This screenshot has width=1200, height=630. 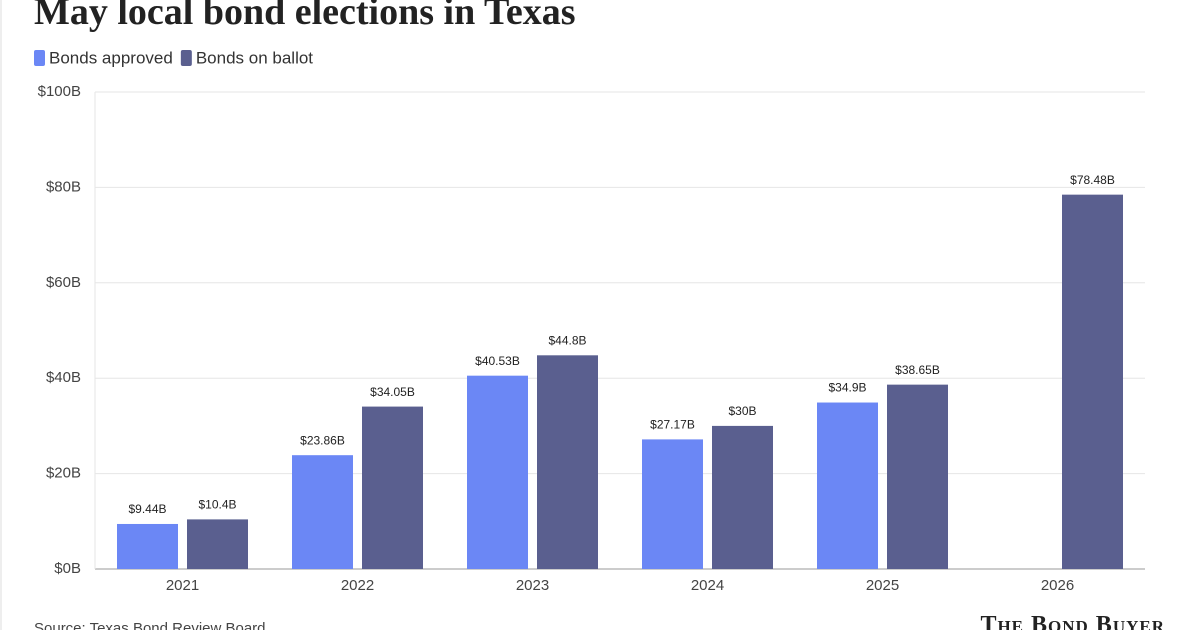 What do you see at coordinates (357, 585) in the screenshot?
I see `x-tick-label: 2022` at bounding box center [357, 585].